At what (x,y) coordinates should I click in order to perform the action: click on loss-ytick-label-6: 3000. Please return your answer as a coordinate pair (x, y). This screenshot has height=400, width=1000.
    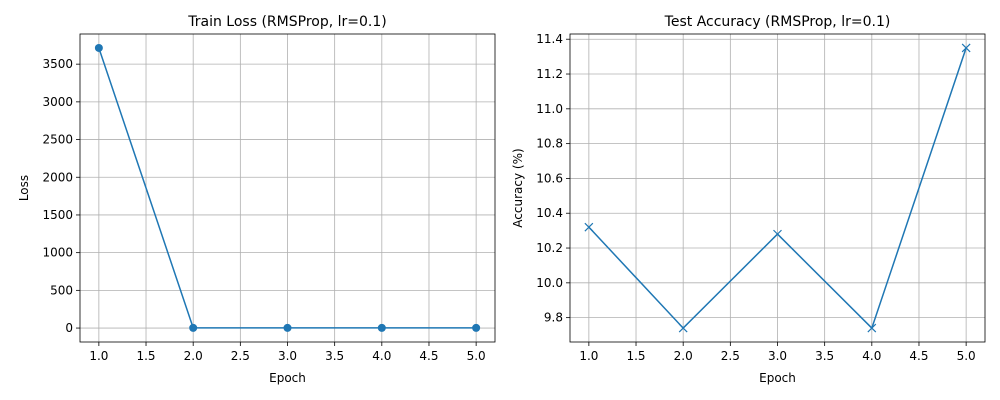
    Looking at the image, I should click on (57, 102).